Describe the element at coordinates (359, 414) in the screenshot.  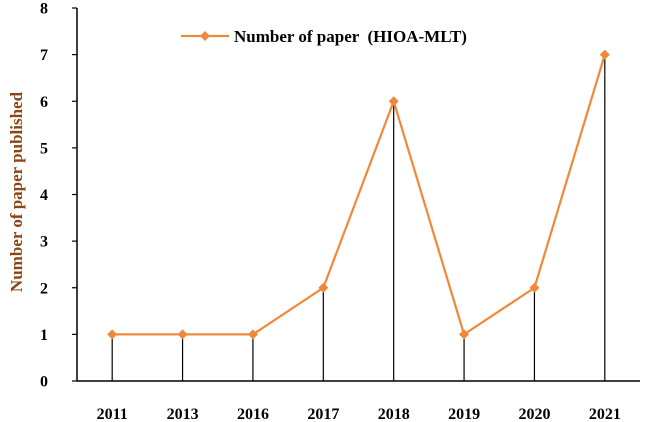
I see `x-tick-labels: 2011 2013 2016 2017 2018 2019 2020 2021` at that location.